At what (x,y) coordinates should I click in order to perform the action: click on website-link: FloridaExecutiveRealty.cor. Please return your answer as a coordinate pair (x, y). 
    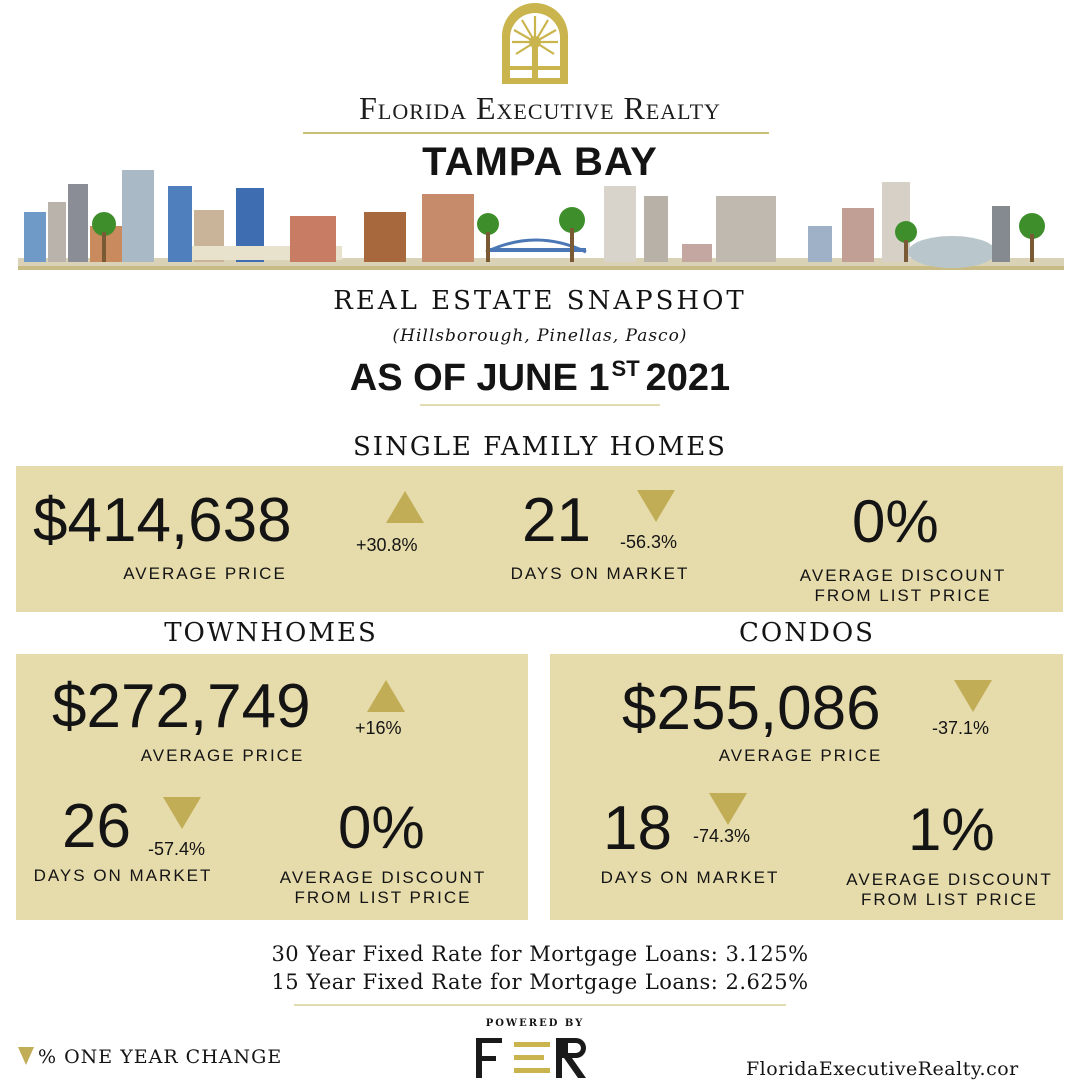
    Looking at the image, I should click on (882, 1069).